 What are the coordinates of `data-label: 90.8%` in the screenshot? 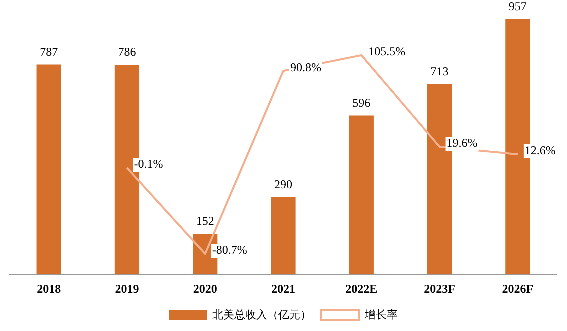 It's located at (306, 67).